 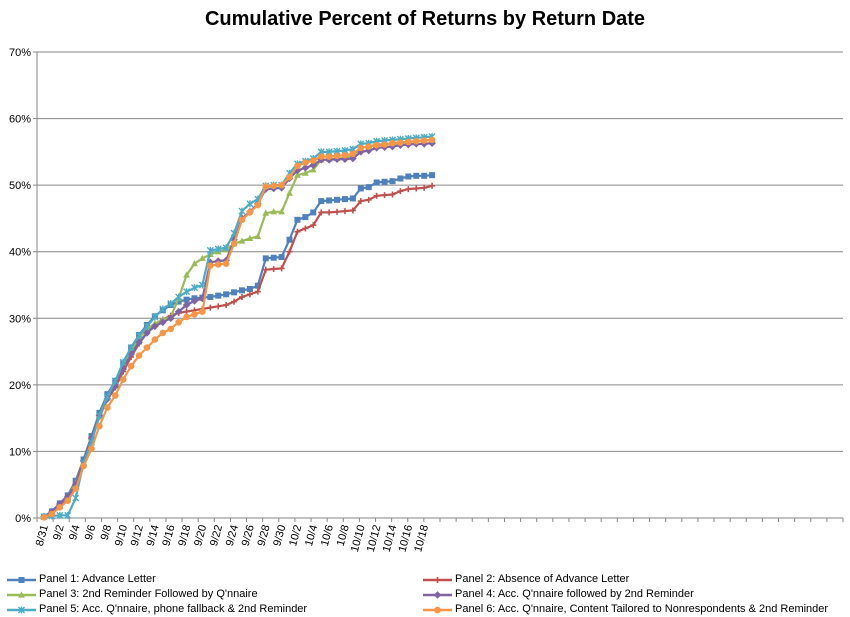 What do you see at coordinates (421, 539) in the screenshot?
I see `x-tick-label: 10/18` at bounding box center [421, 539].